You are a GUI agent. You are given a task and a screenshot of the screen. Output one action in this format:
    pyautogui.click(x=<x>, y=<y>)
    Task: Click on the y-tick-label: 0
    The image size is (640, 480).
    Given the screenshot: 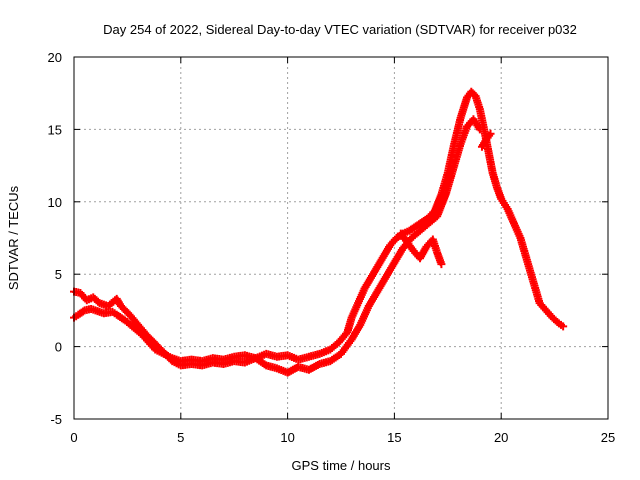 What is the action you would take?
    pyautogui.click(x=58, y=347)
    